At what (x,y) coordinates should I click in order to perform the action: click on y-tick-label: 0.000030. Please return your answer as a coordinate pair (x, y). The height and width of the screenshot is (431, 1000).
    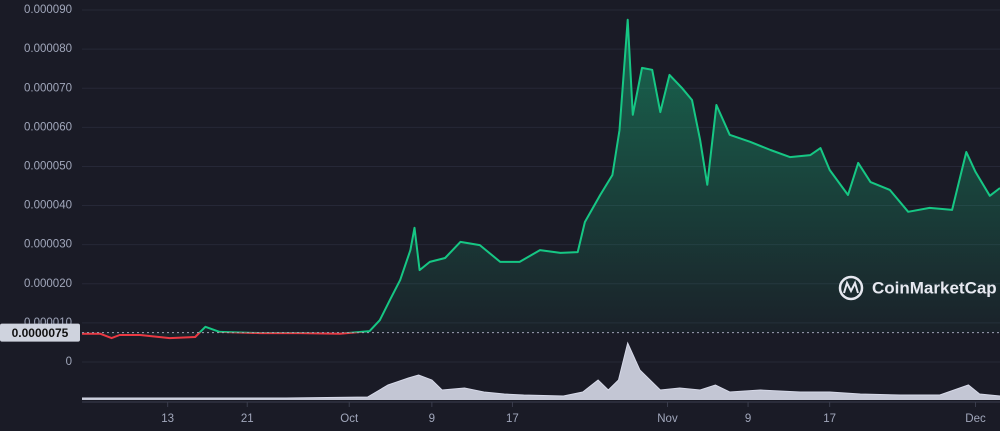
    Looking at the image, I should click on (48, 245).